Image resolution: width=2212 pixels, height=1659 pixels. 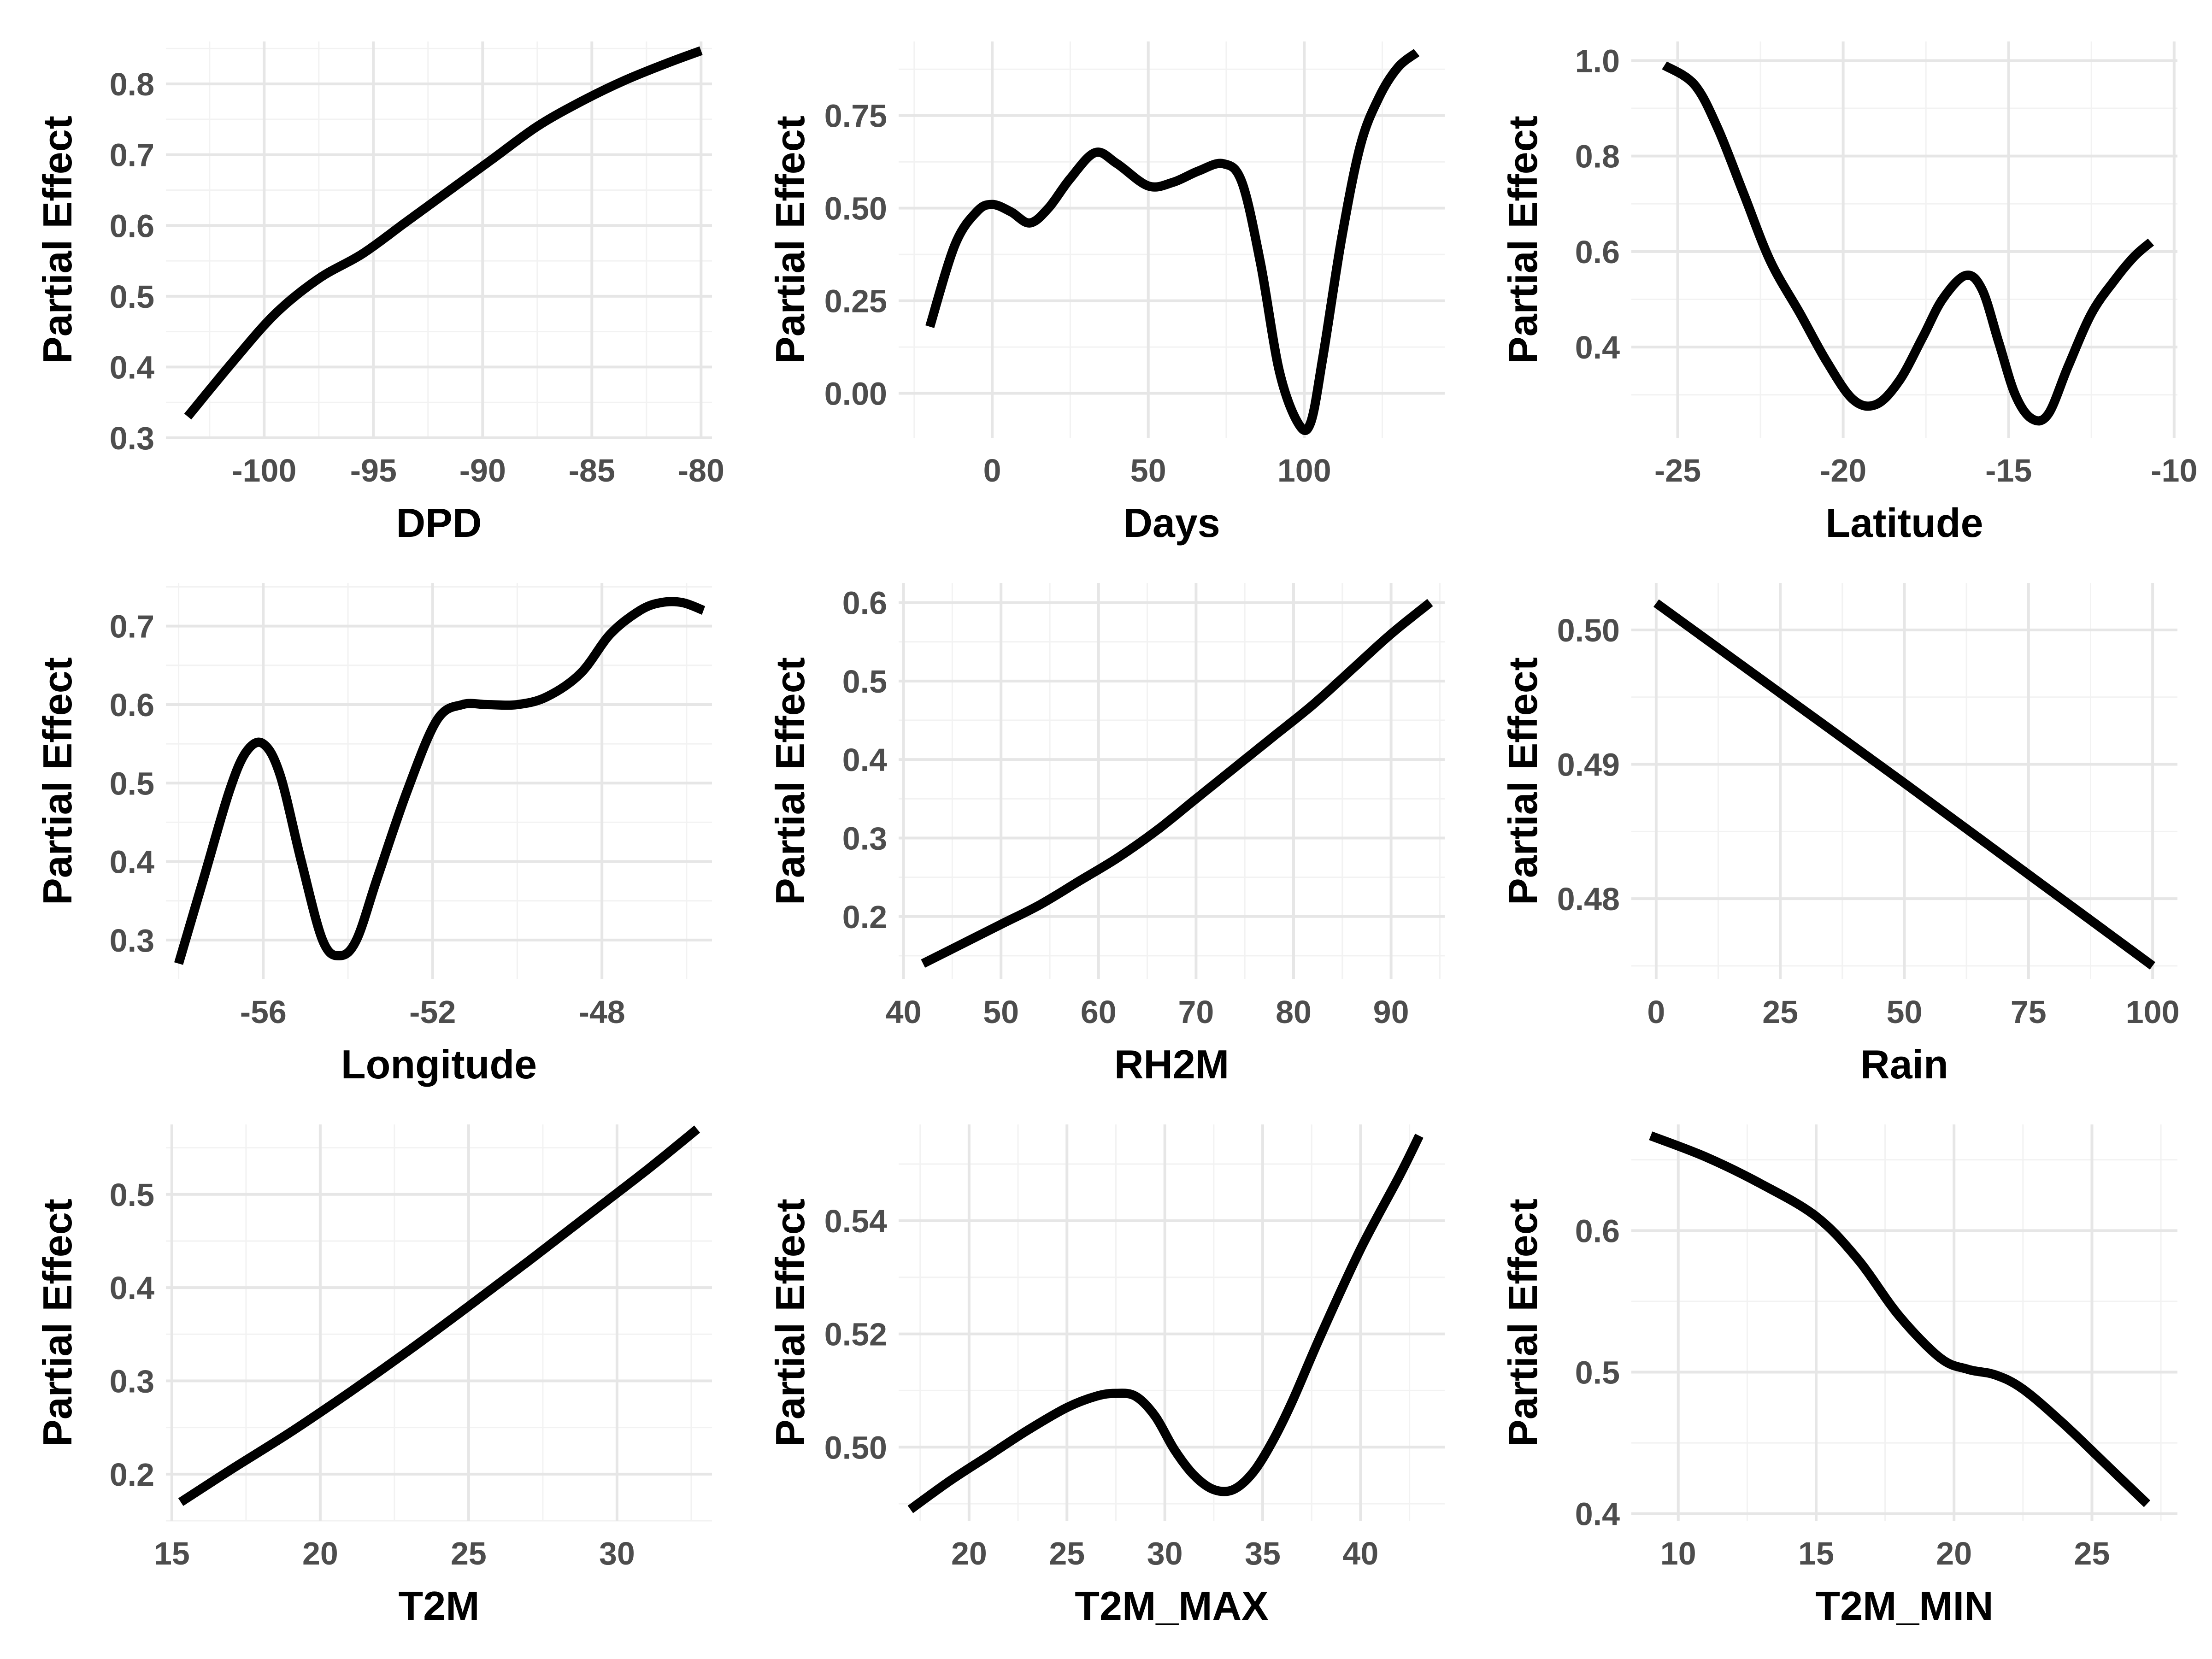 I want to click on x-tick-label: -100, so click(x=264, y=470).